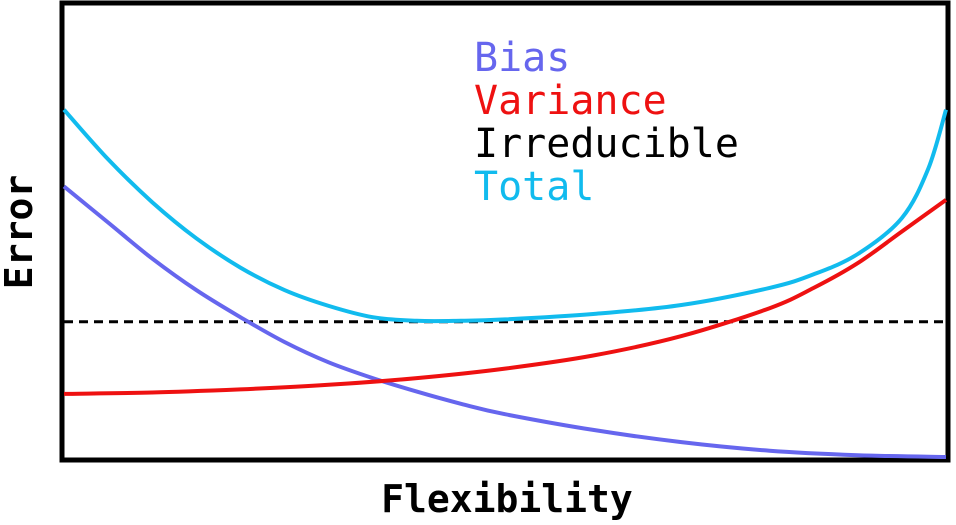 The image size is (956, 525). Describe the element at coordinates (570, 101) in the screenshot. I see `legend-entry-variance: Variance` at that location.